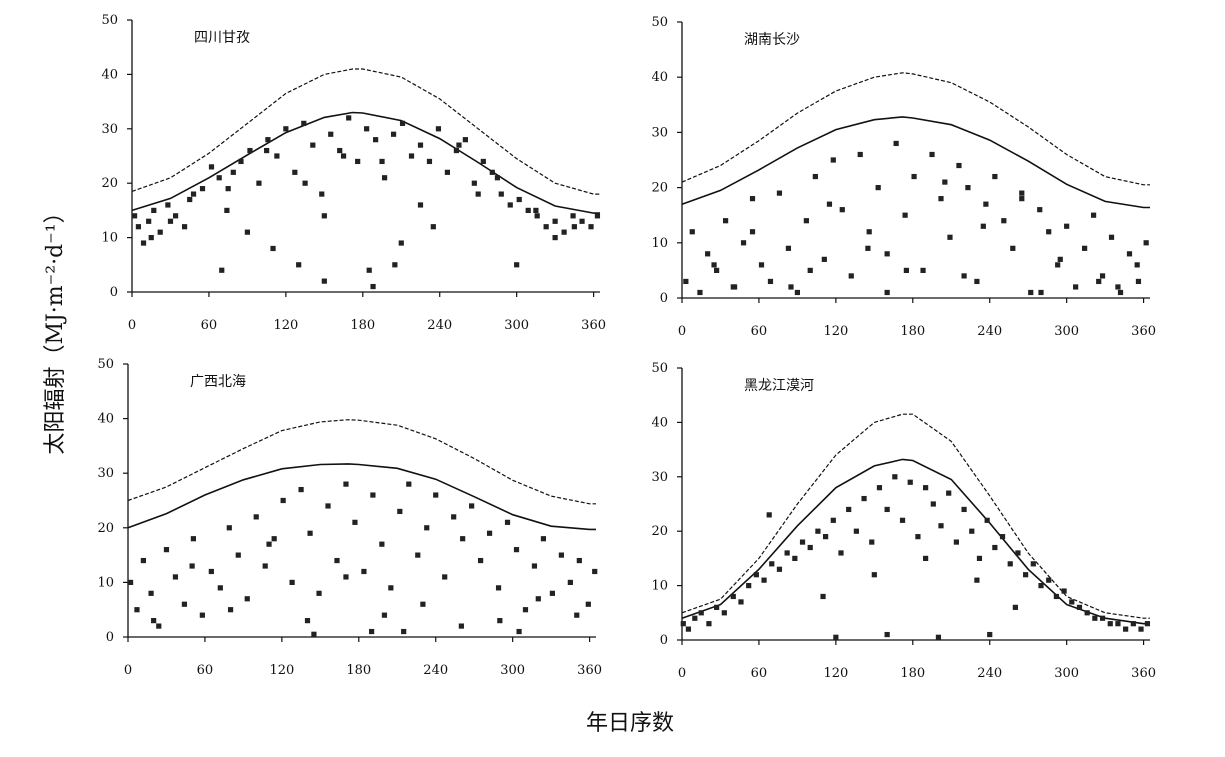  Describe the element at coordinates (105, 582) in the screenshot. I see `y-tick-label: 10` at that location.